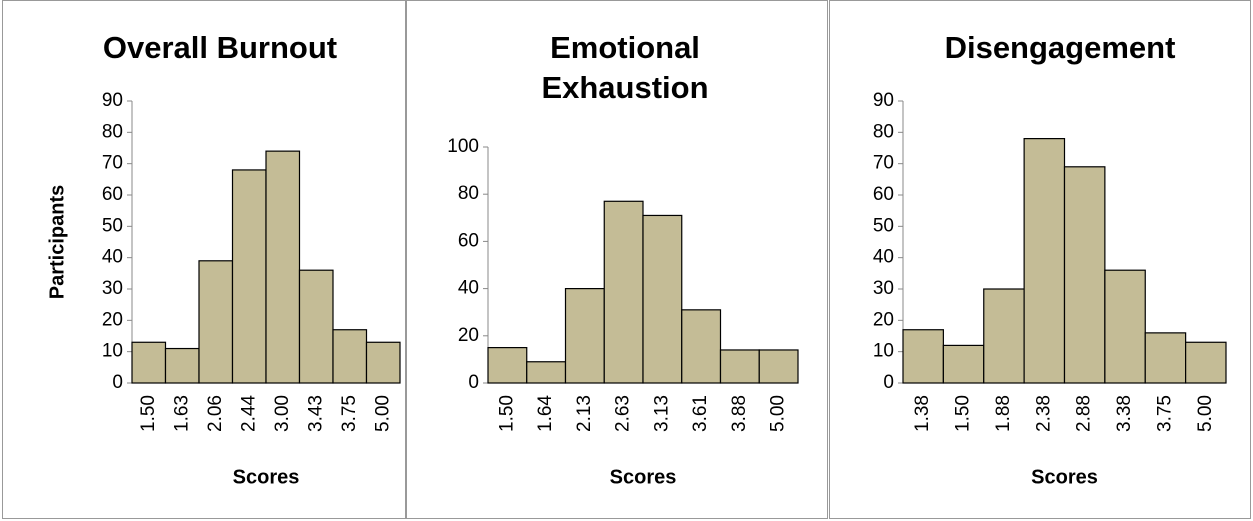  Describe the element at coordinates (248, 413) in the screenshot. I see `x-tick-label: 2.44` at that location.